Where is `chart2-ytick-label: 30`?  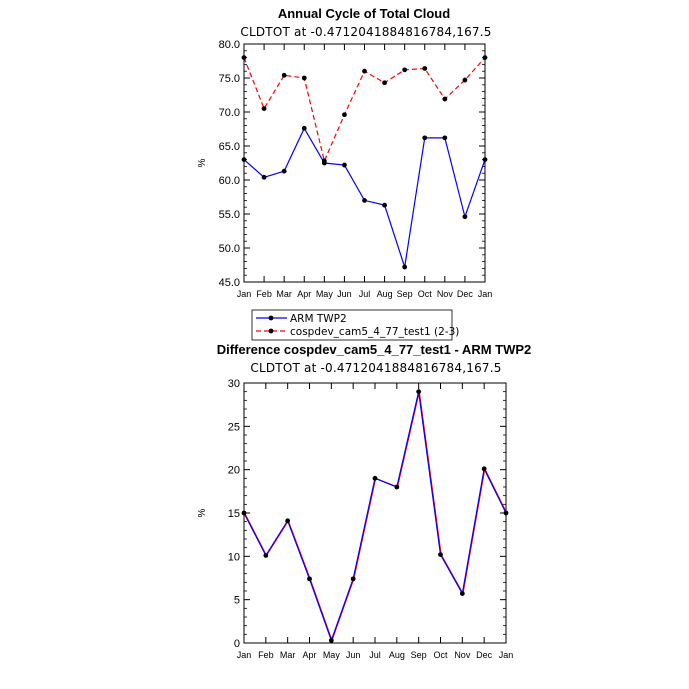 chart2-ytick-label: 30 is located at coordinates (234, 384).